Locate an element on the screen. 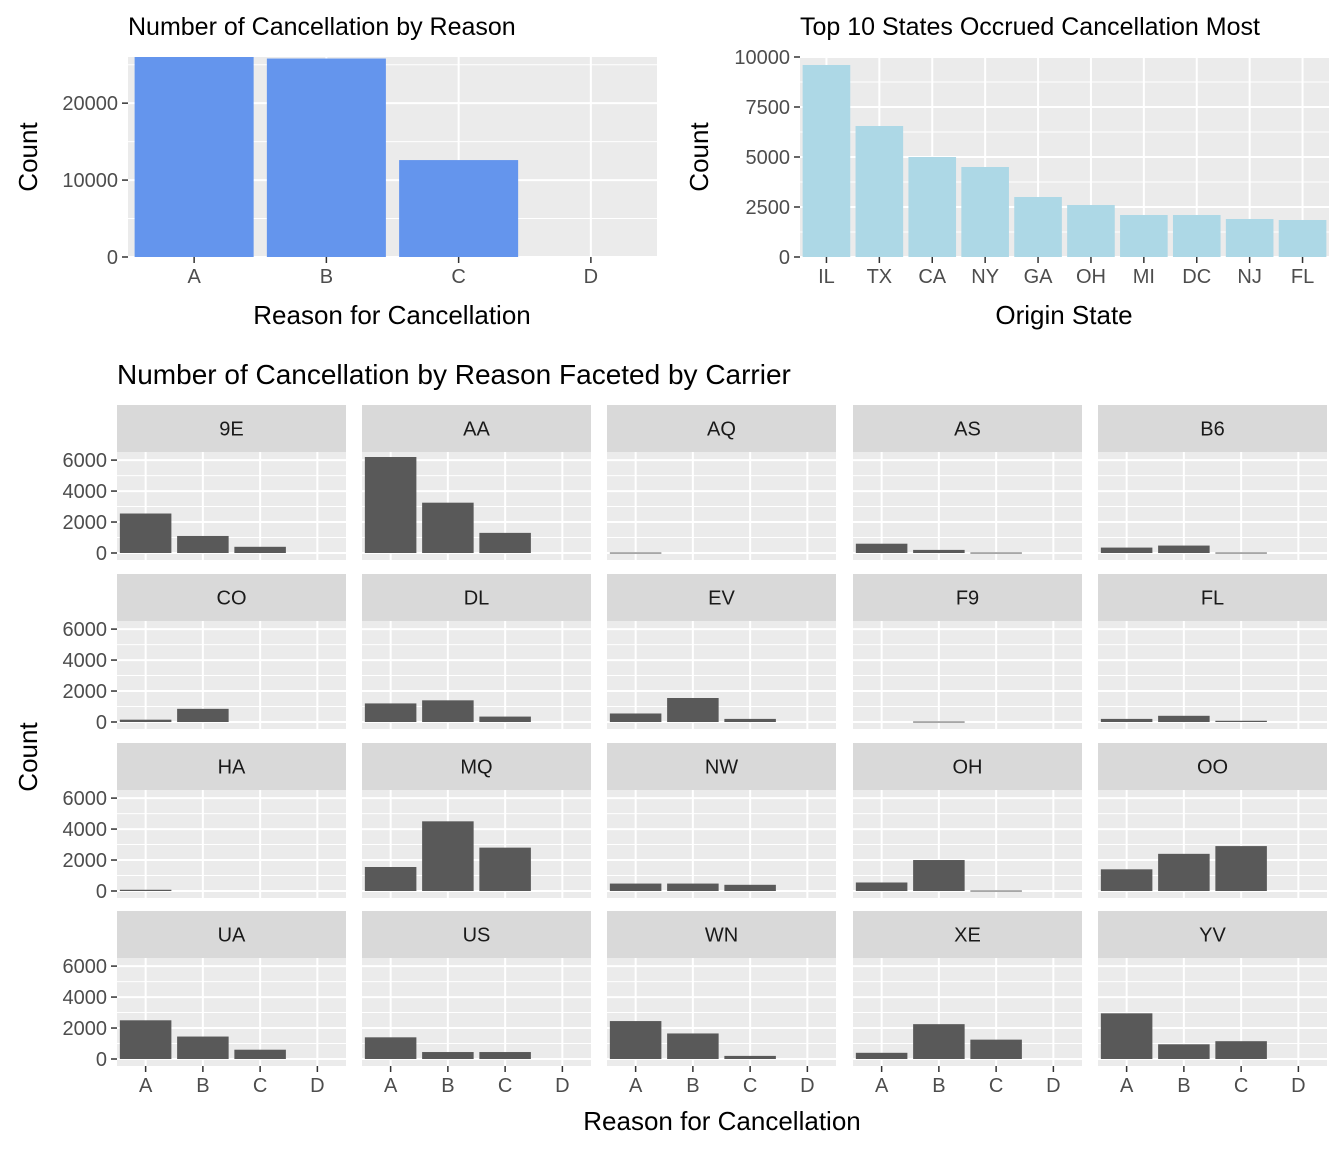  x-tick-label: OH is located at coordinates (1091, 277).